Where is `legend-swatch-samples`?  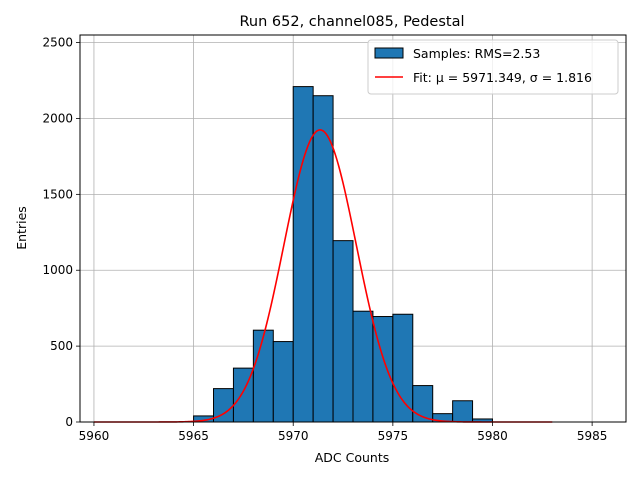
legend-swatch-samples is located at coordinates (389, 53).